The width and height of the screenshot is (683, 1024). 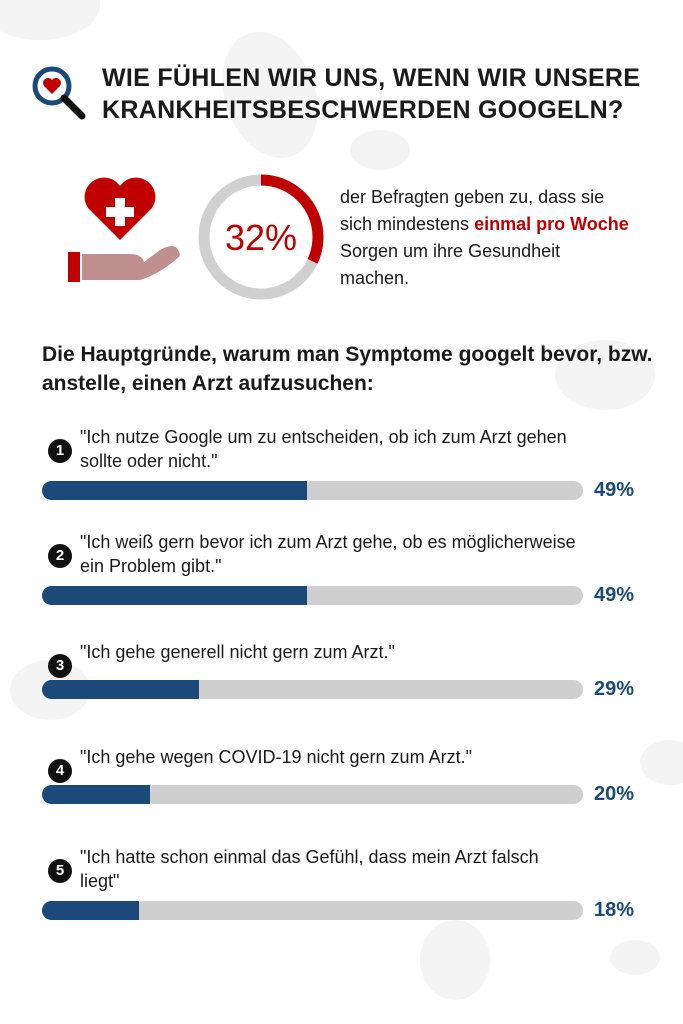 I want to click on heart-hand-icon, so click(x=124, y=229).